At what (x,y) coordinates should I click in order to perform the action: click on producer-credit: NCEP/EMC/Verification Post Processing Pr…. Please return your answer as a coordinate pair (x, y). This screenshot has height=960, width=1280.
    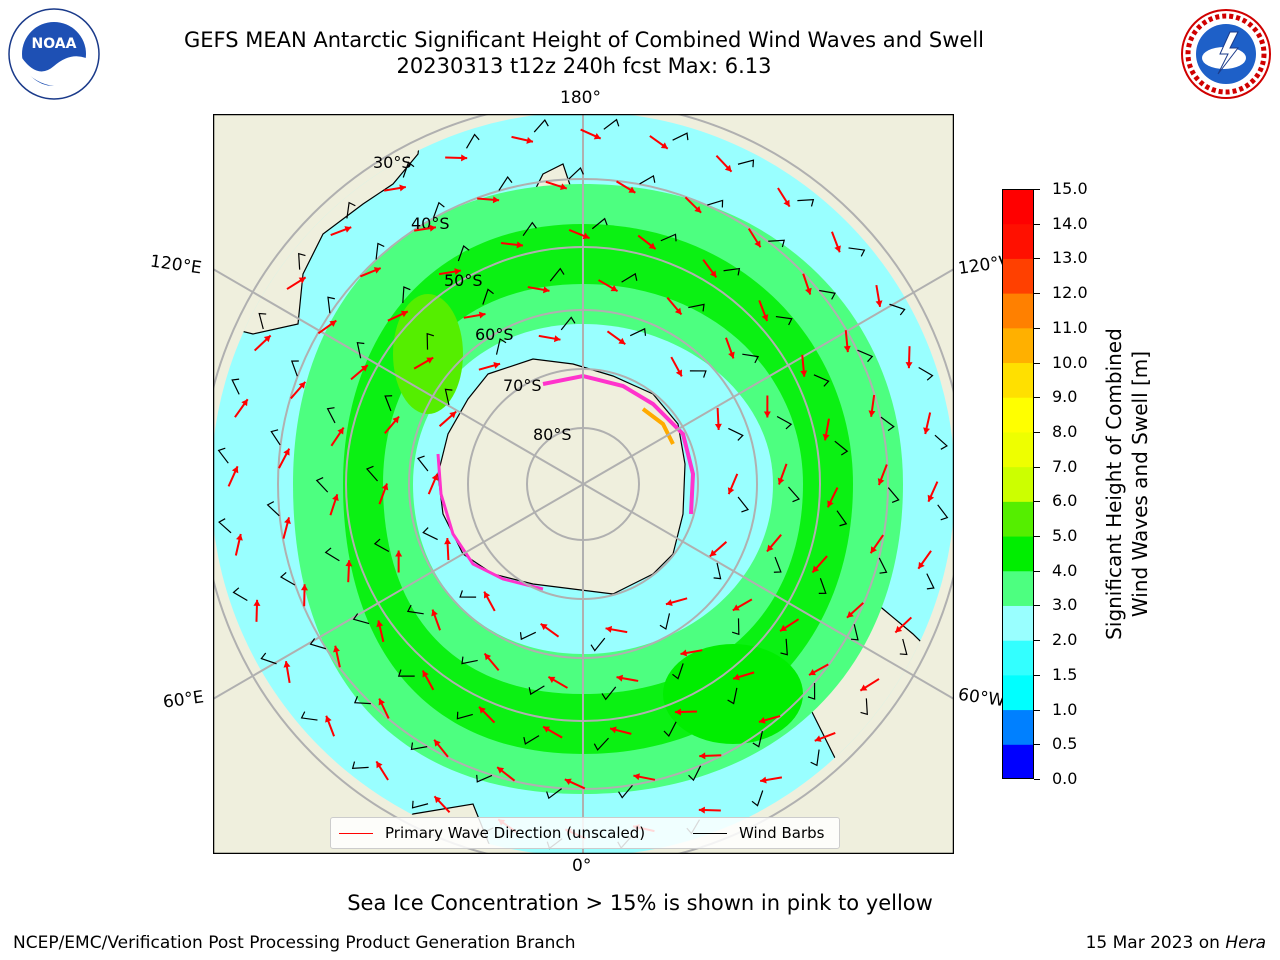
    Looking at the image, I should click on (294, 943).